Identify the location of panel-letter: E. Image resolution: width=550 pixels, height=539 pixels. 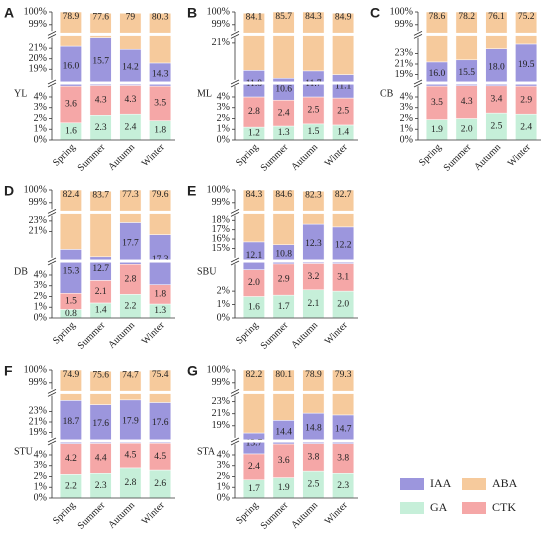
(191, 191).